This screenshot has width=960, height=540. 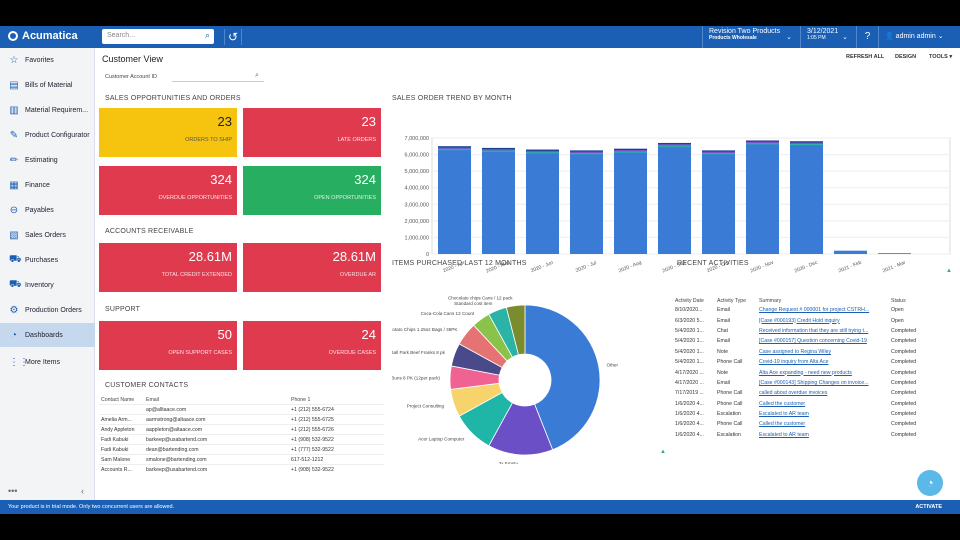 I want to click on tile-overdue-ar: 28.61M OVERDUE AR, so click(x=312, y=267).